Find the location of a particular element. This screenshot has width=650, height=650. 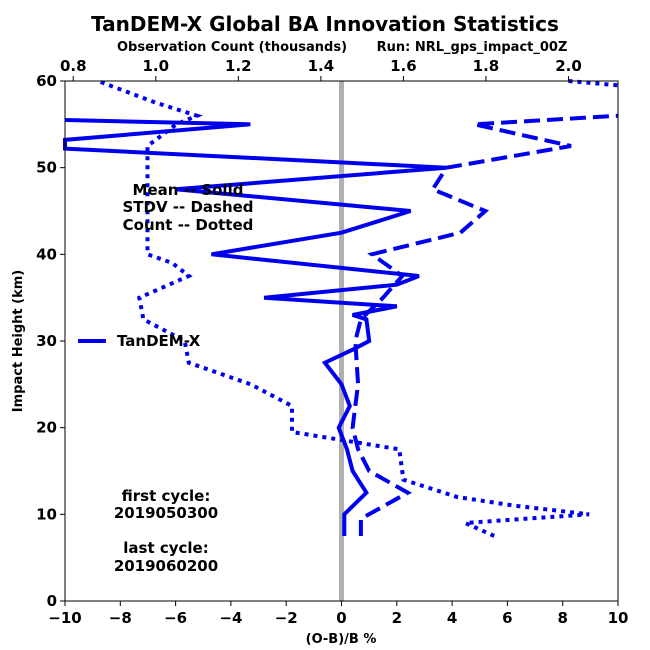

x-tick-label: 2 is located at coordinates (397, 618).